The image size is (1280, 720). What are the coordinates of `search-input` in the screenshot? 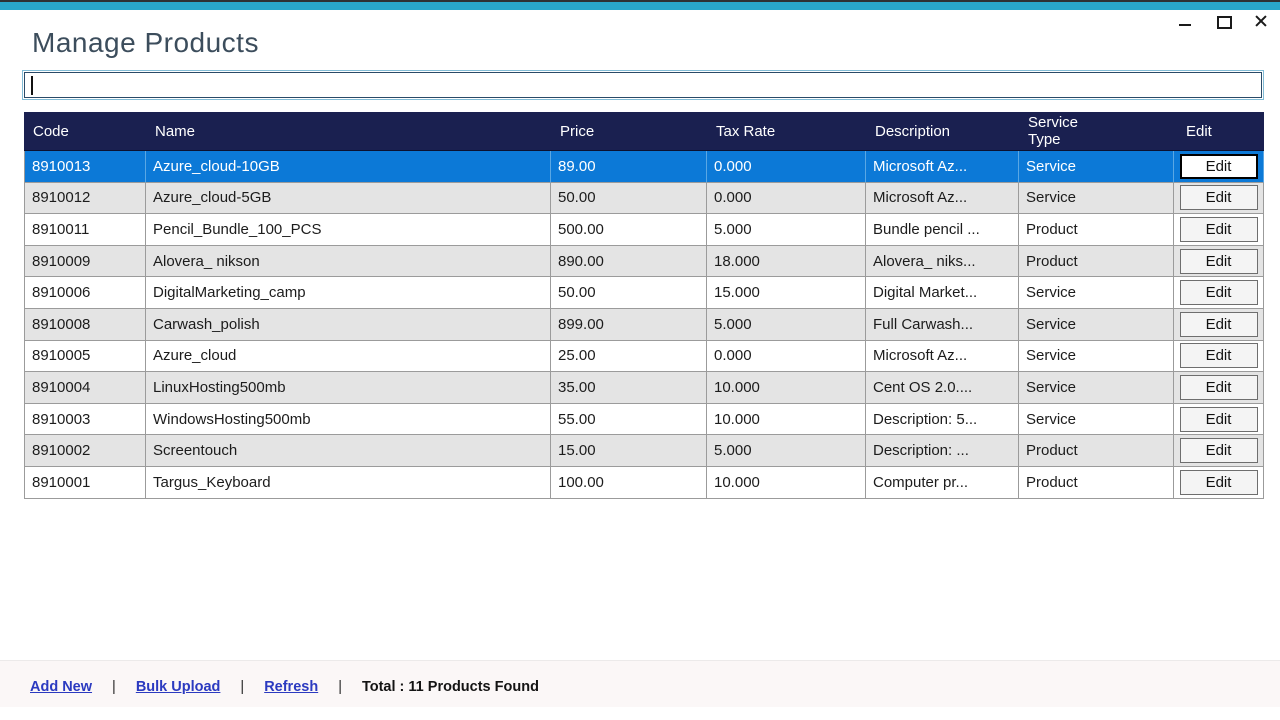 It's located at (643, 85).